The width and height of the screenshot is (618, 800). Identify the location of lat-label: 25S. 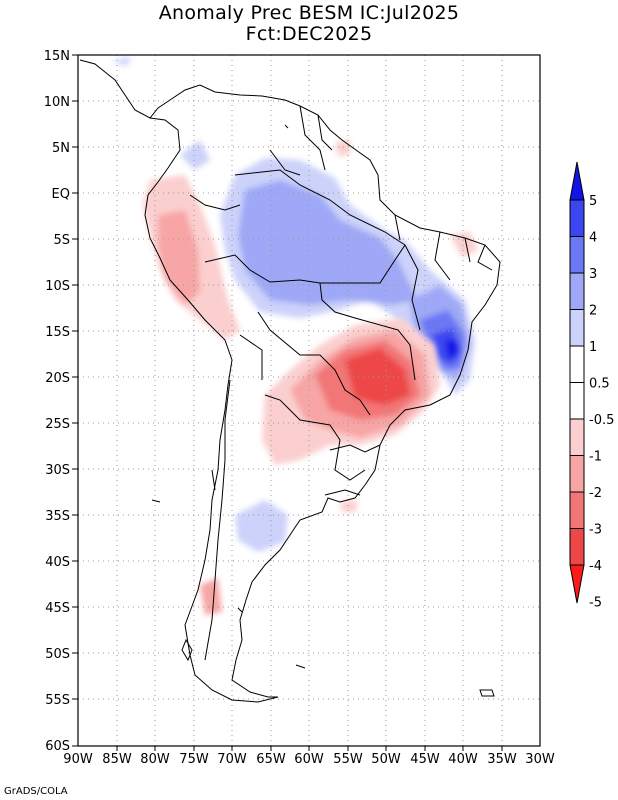
(57, 424).